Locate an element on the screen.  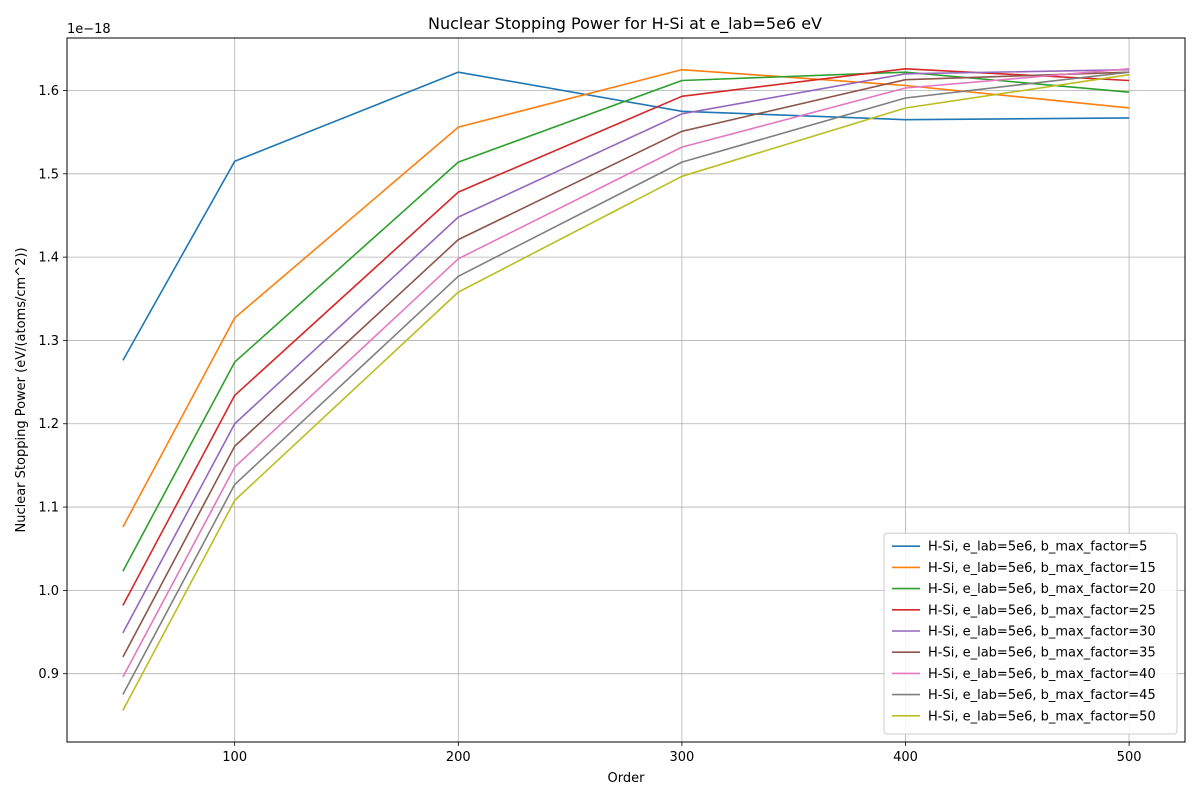
legend-label: H-Si, e_lab=5e6, b_max_factor=5 is located at coordinates (1037, 547).